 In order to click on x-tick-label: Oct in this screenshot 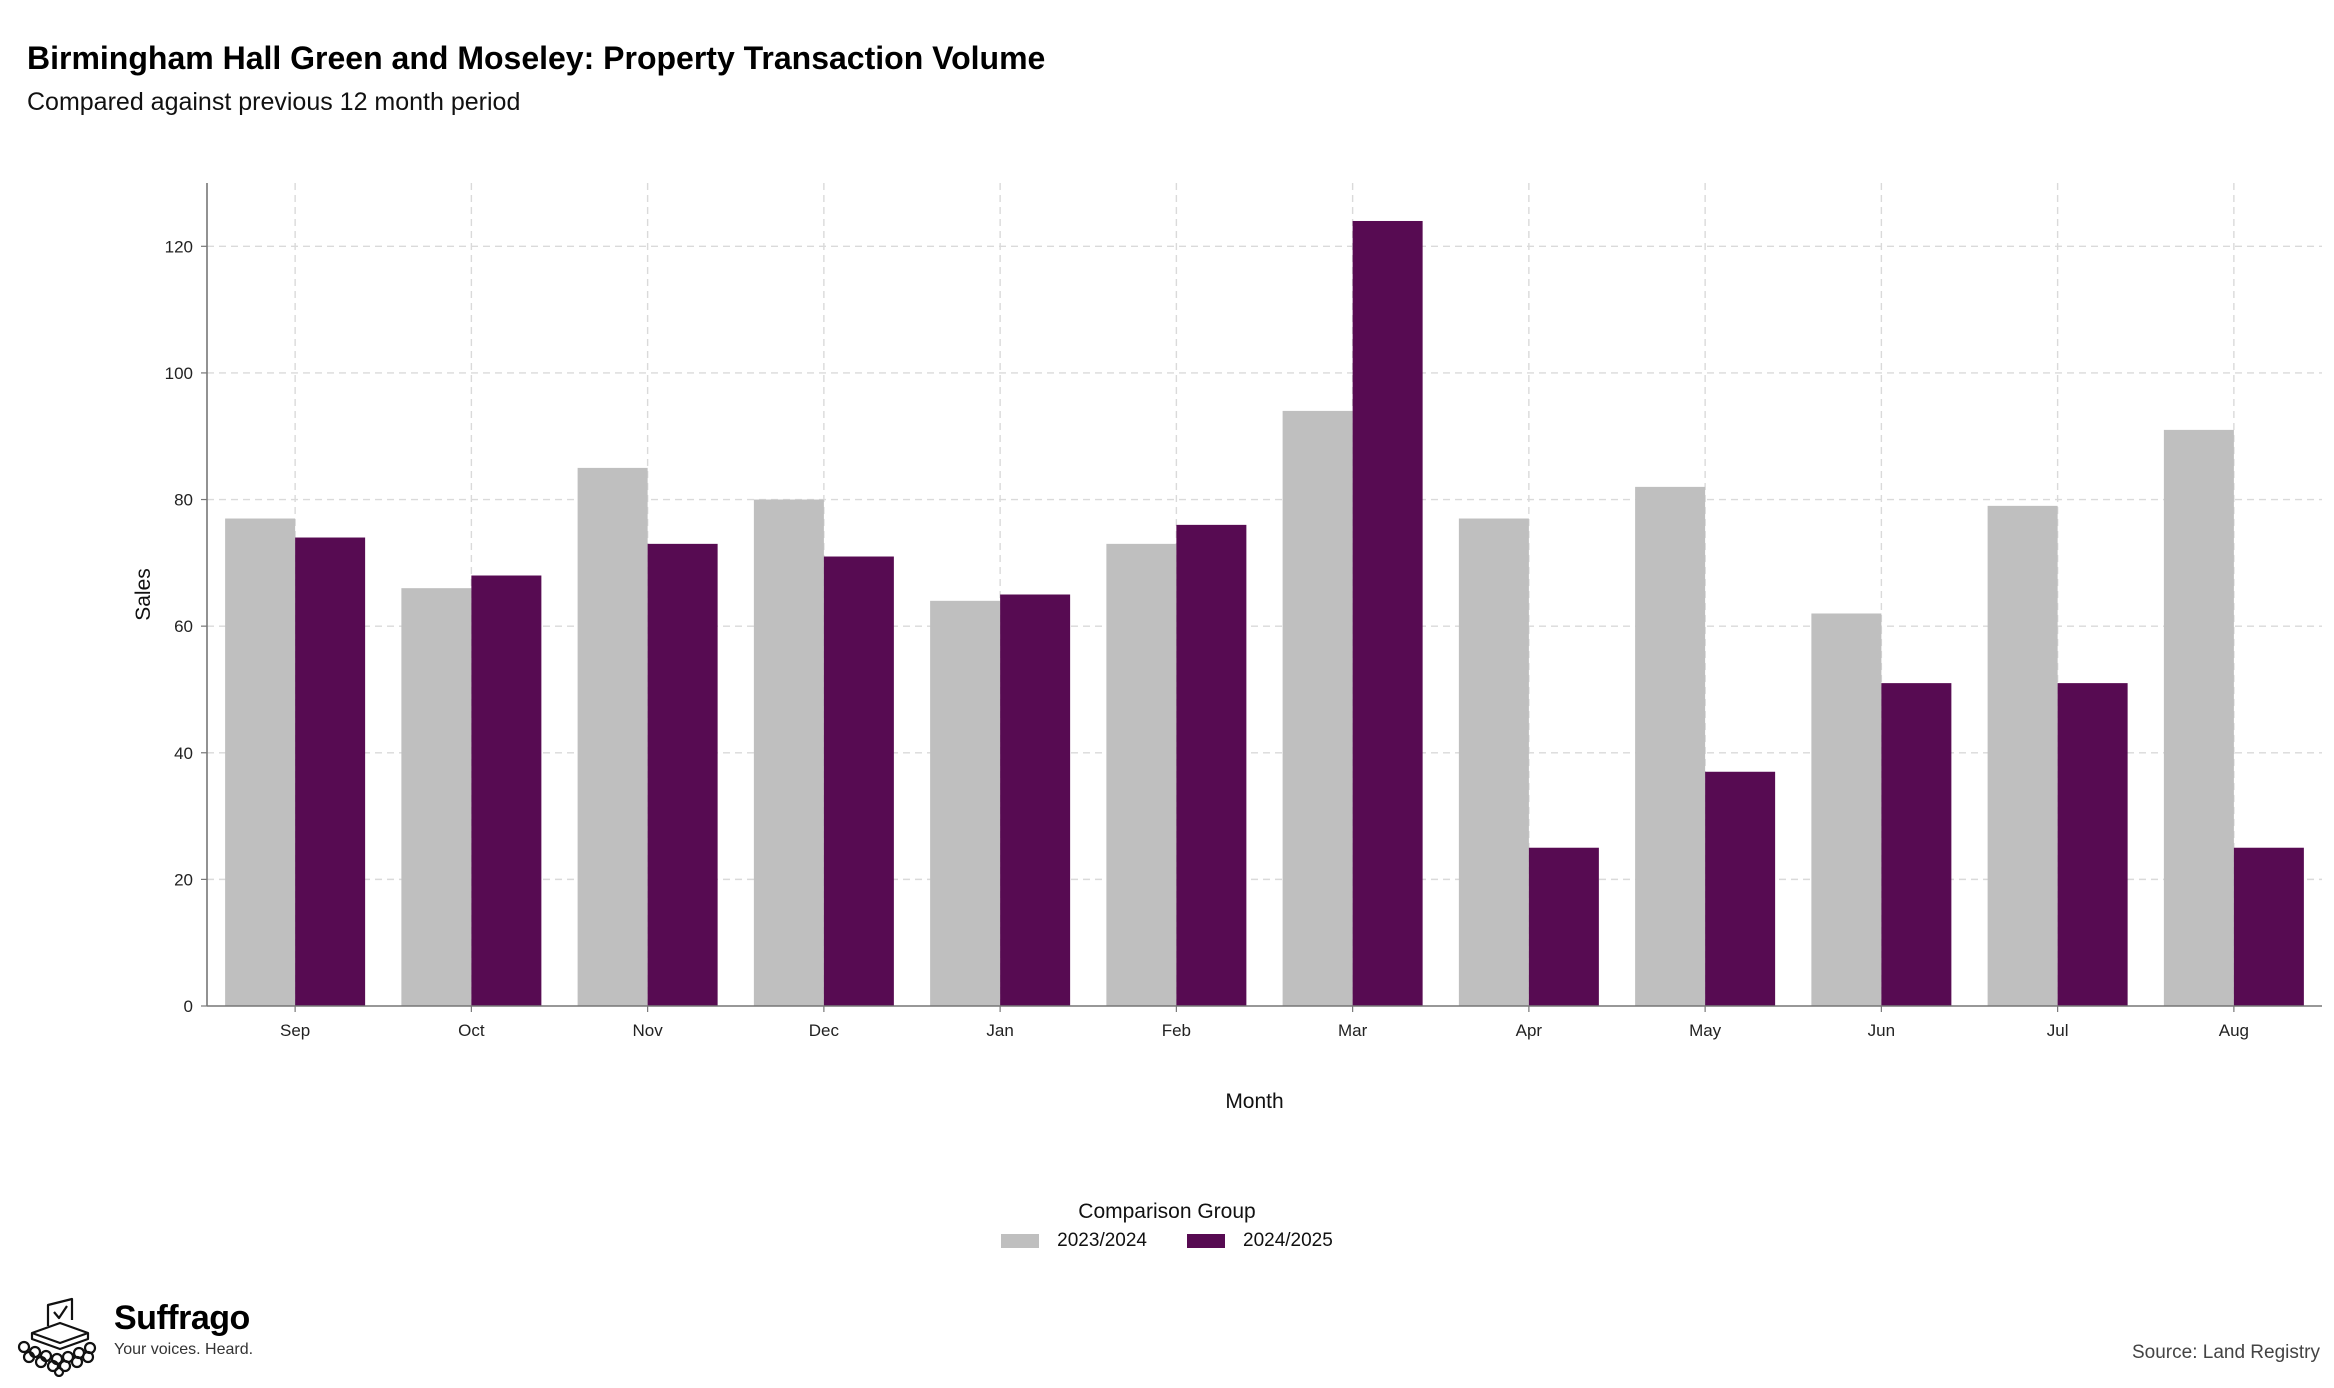, I will do `click(471, 1030)`.